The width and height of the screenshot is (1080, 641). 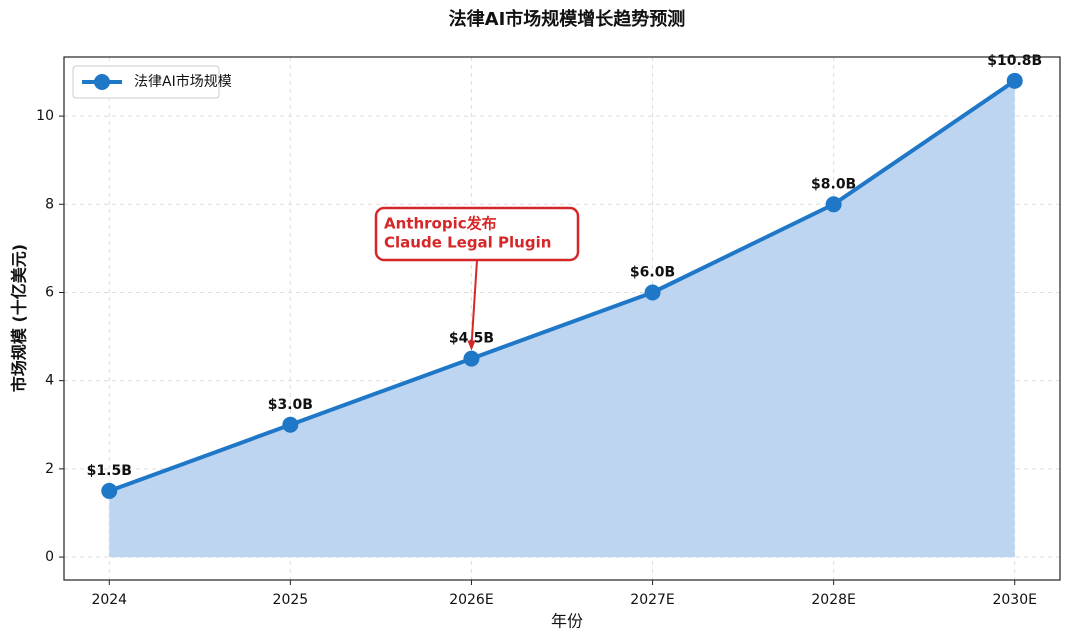 I want to click on legend-box, so click(x=146, y=82).